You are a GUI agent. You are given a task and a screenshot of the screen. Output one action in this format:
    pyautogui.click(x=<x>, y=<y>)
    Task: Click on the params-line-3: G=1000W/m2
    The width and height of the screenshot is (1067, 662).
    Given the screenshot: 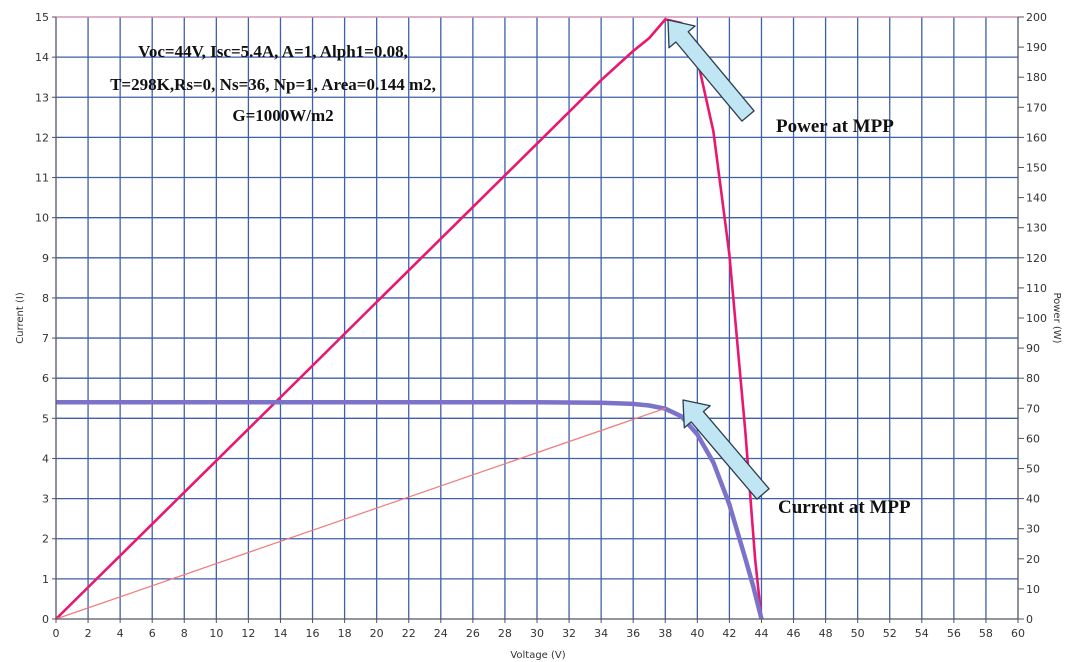 What is the action you would take?
    pyautogui.click(x=282, y=115)
    